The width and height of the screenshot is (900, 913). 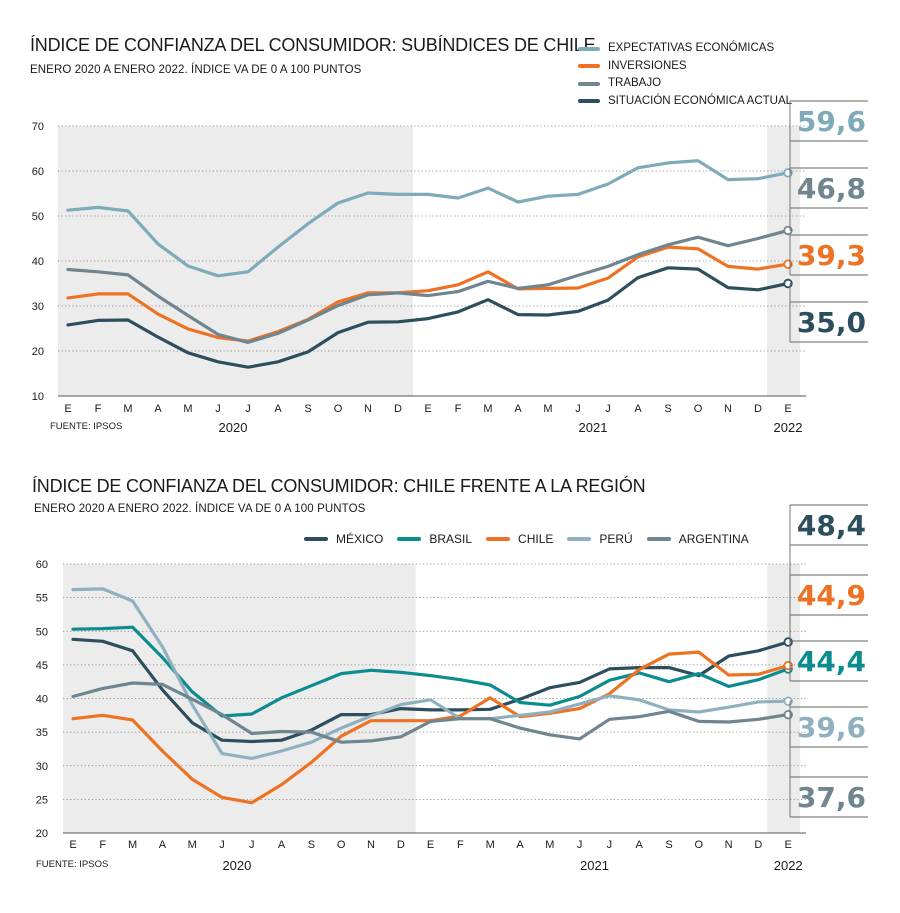 I want to click on callout-bracket-expectativas-economicas, so click(x=828, y=137).